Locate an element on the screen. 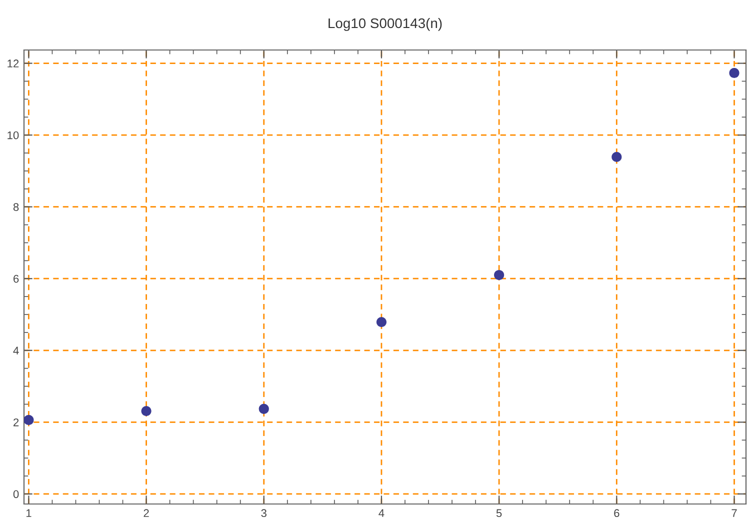  x-tick-label: 3 is located at coordinates (263, 513).